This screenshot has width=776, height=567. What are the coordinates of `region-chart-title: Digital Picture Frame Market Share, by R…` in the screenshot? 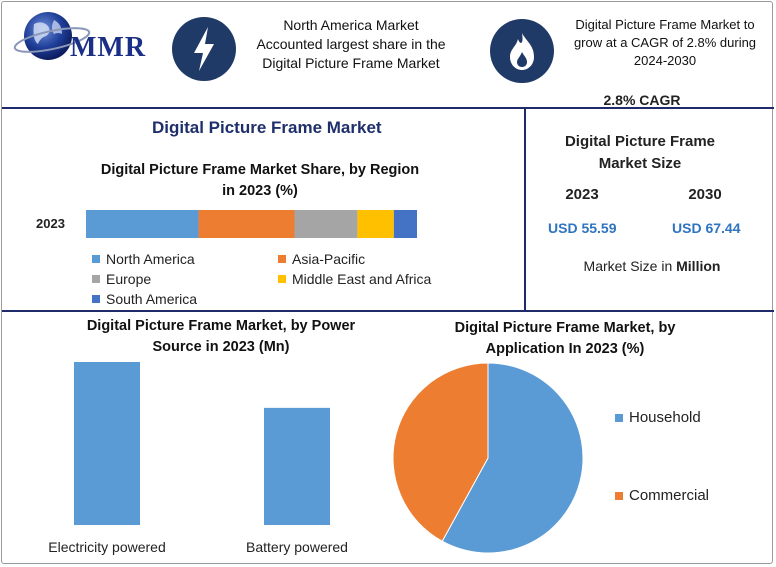 It's located at (260, 181).